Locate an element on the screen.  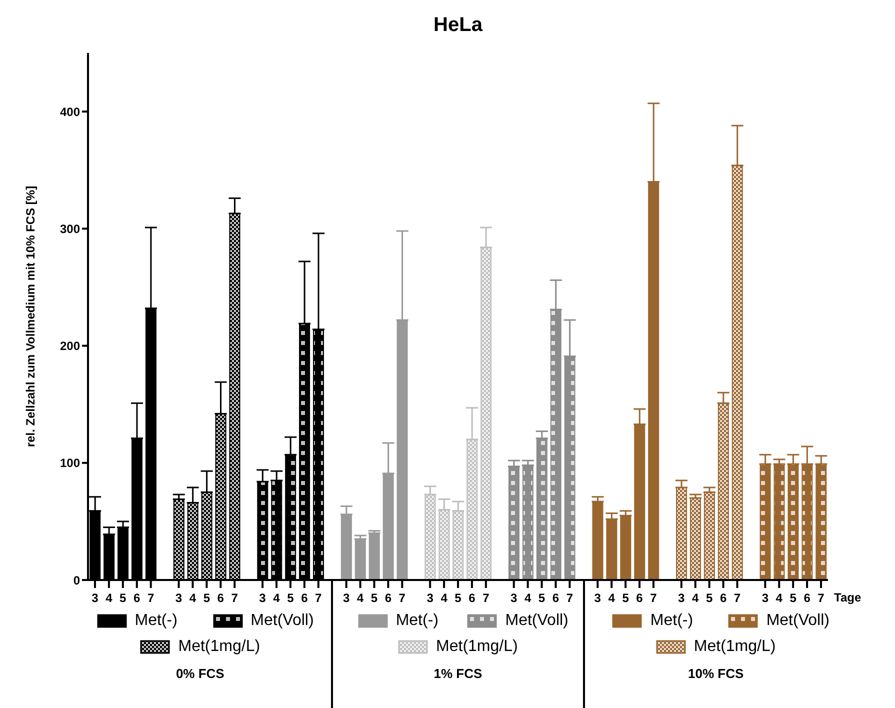
text: 10% FCS is located at coordinates (716, 673).